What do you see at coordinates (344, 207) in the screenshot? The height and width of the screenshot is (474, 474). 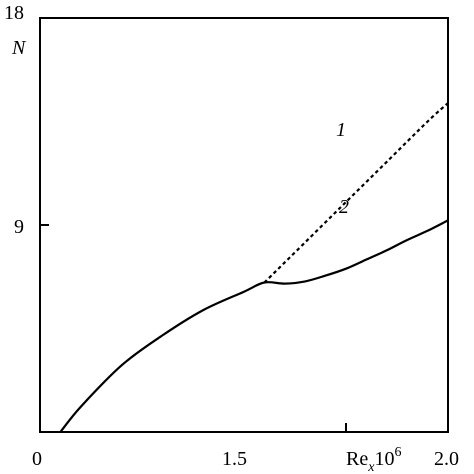 I see `curve-label-2: 2` at bounding box center [344, 207].